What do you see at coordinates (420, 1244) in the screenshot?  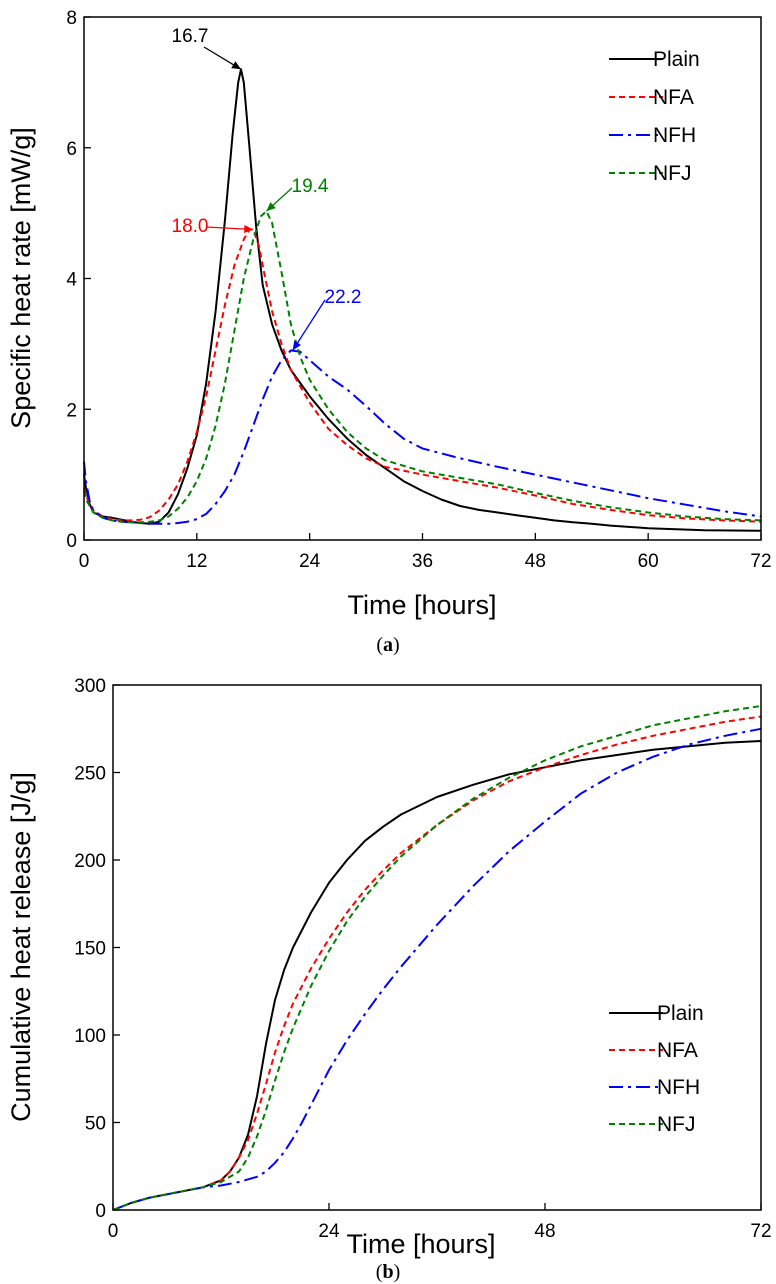 I see `chart-b-xlabel: Time [hours]` at bounding box center [420, 1244].